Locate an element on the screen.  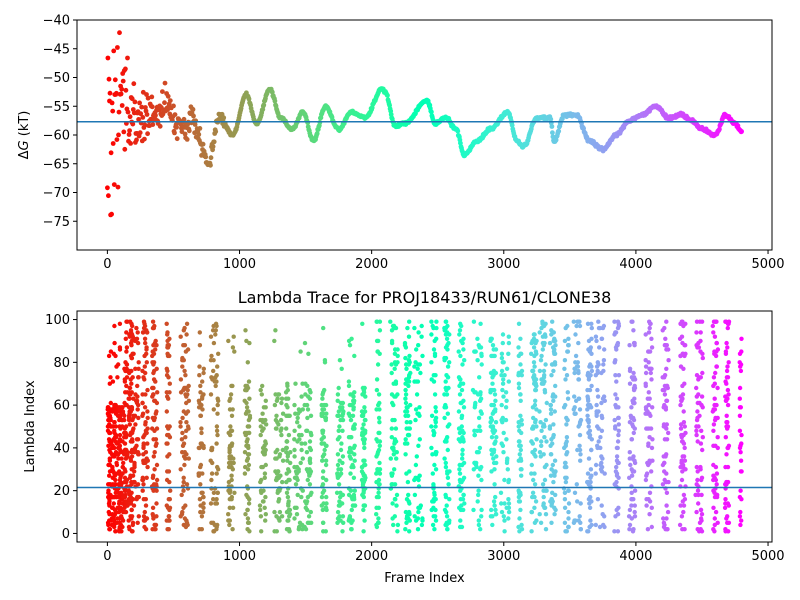
delta-g-y-tick-label: −55 is located at coordinates (56, 107).